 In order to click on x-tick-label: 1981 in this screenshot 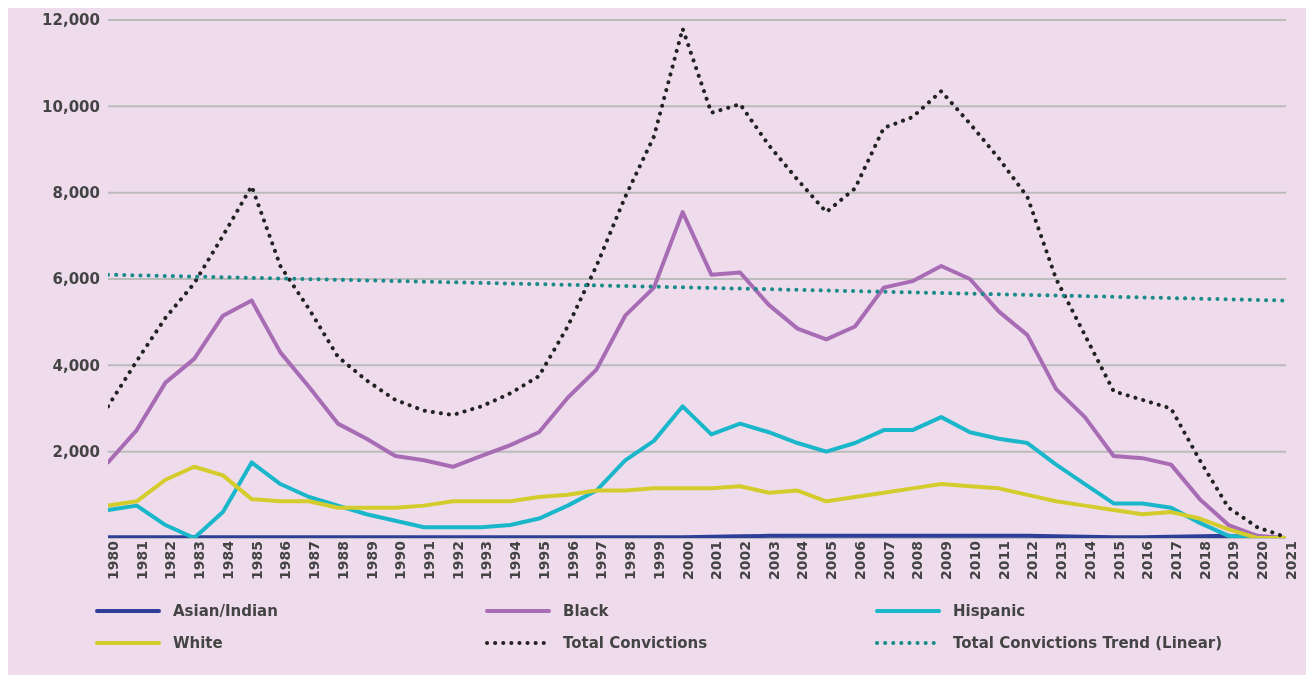, I will do `click(141, 560)`.